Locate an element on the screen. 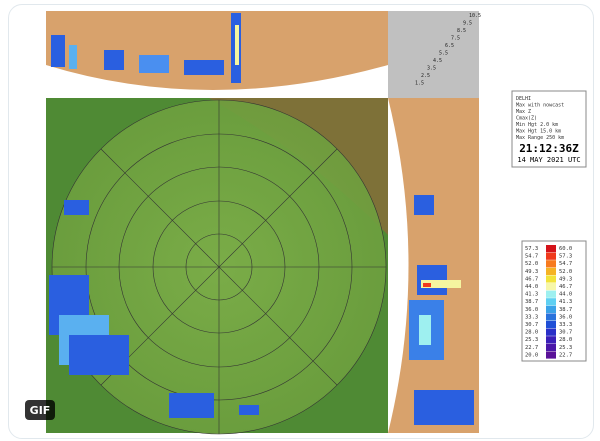  legend-right-label: 52.0 is located at coordinates (565, 272).